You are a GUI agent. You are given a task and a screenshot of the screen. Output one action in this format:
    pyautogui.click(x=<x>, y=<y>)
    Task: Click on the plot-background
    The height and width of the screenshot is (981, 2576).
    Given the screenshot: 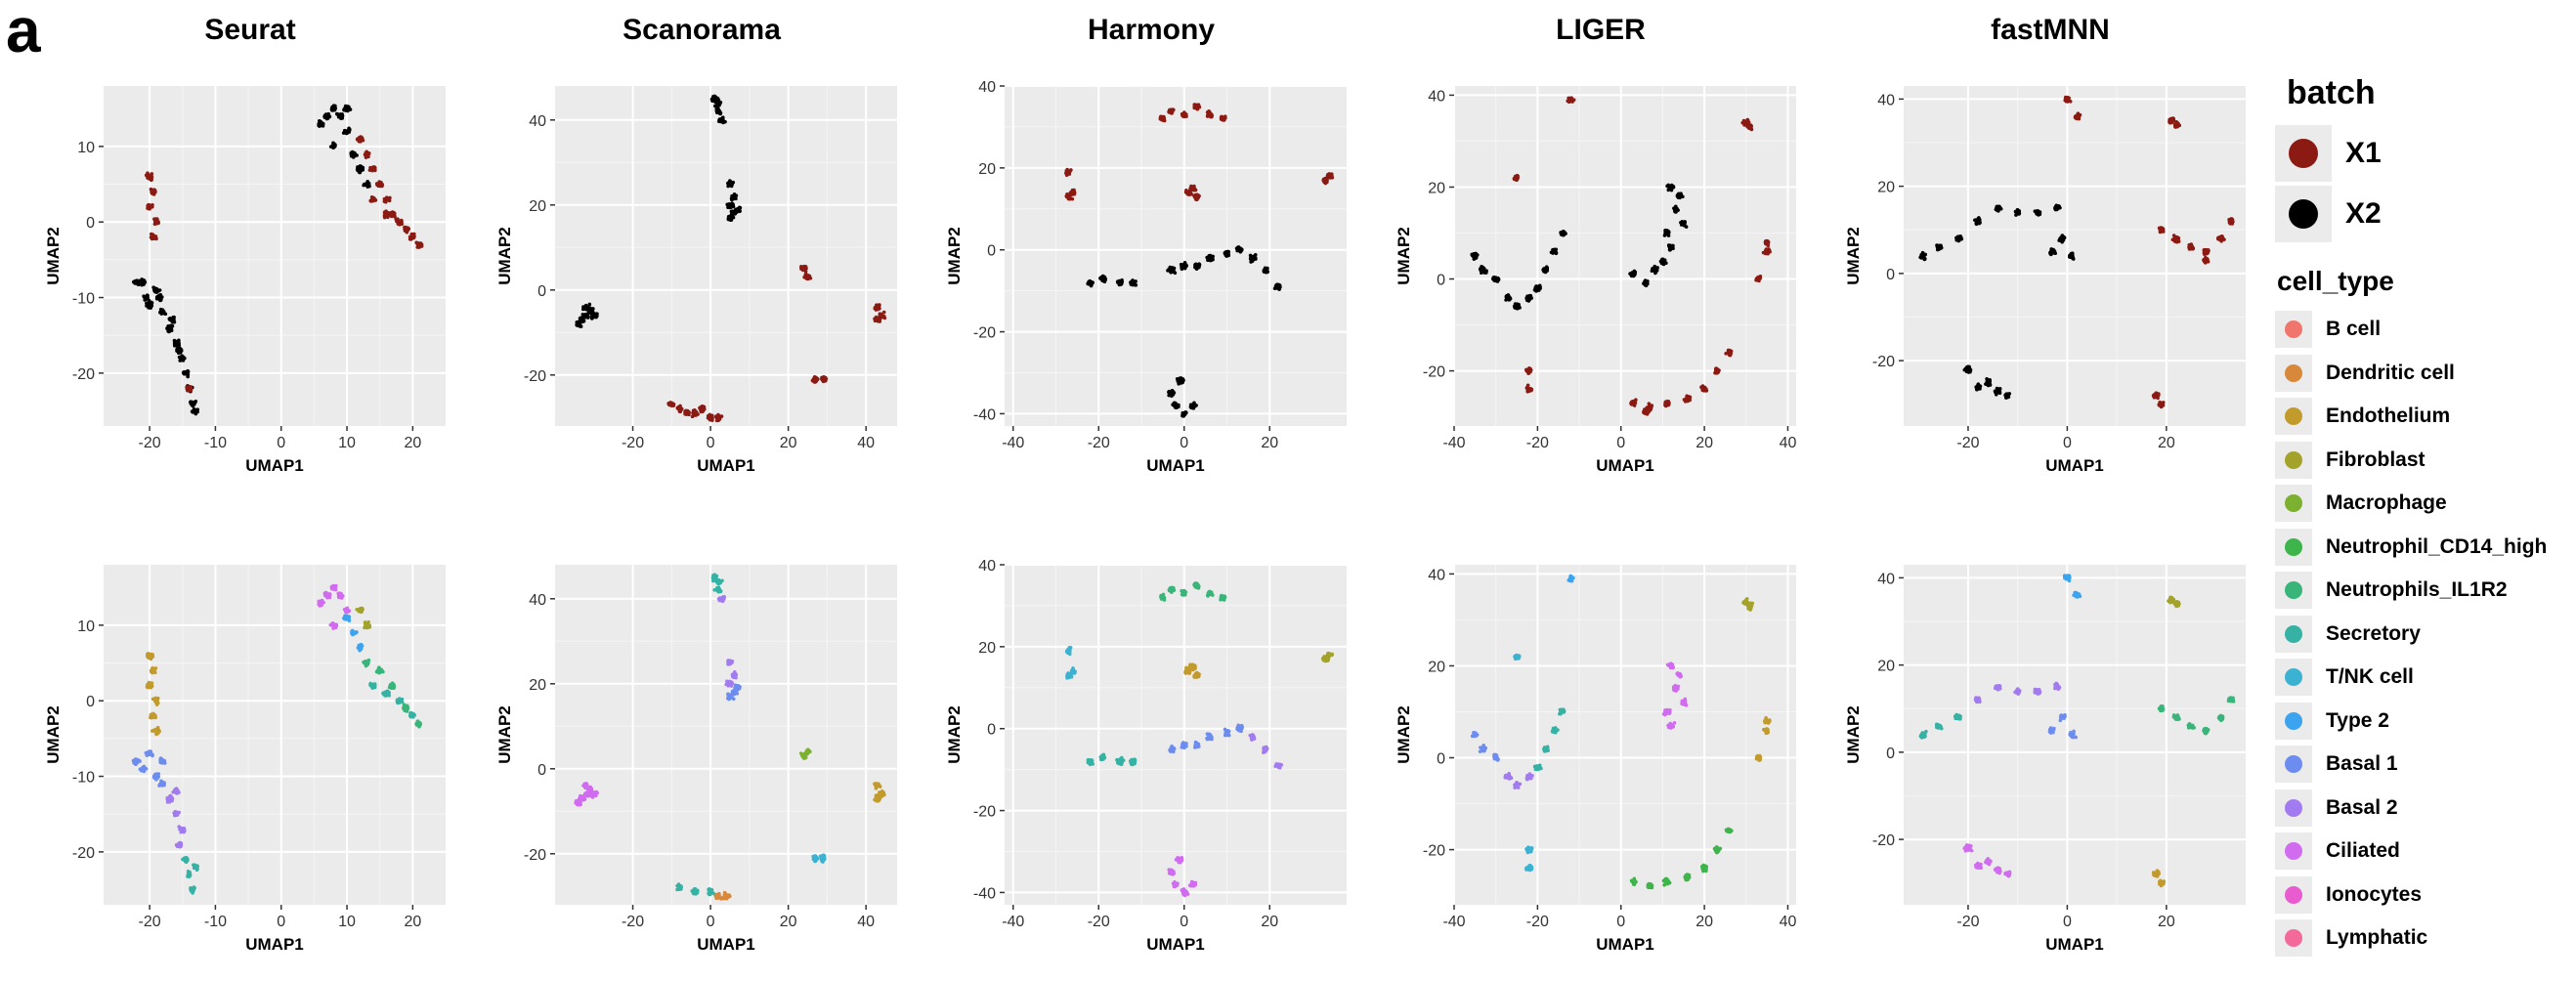 What is the action you would take?
    pyautogui.click(x=1625, y=256)
    